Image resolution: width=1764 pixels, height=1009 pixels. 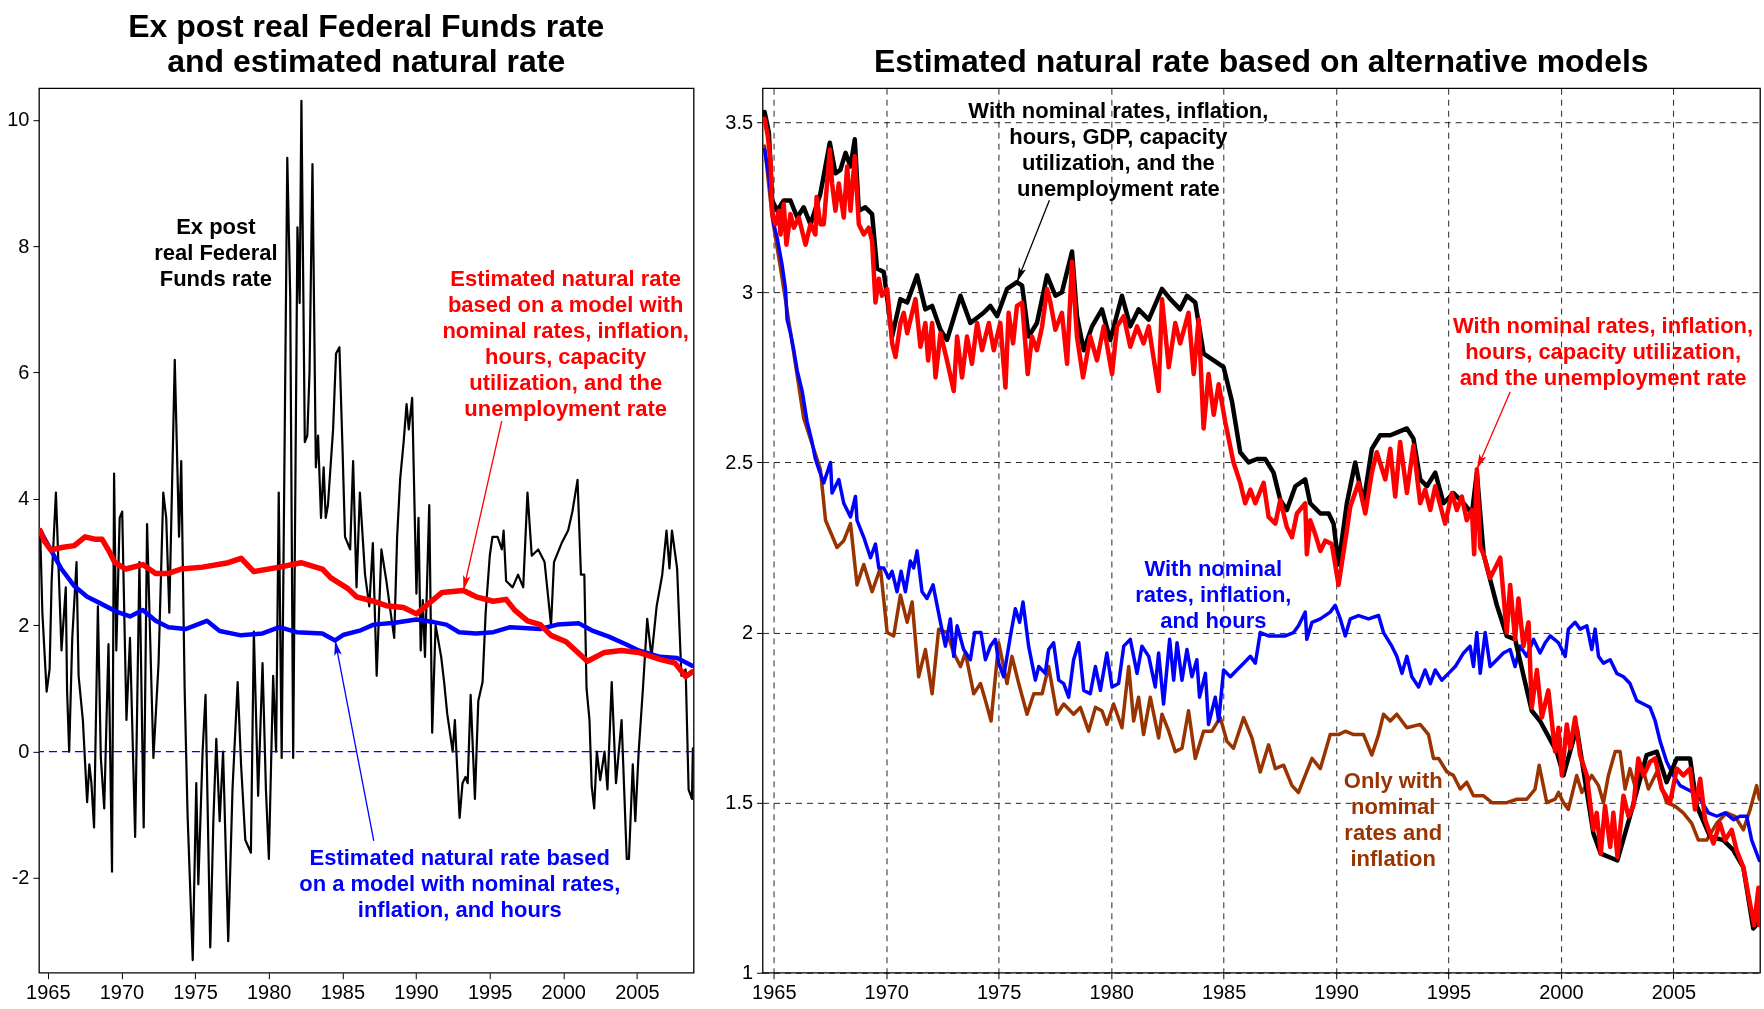 What do you see at coordinates (24, 245) in the screenshot?
I see `y-tick-label: 8` at bounding box center [24, 245].